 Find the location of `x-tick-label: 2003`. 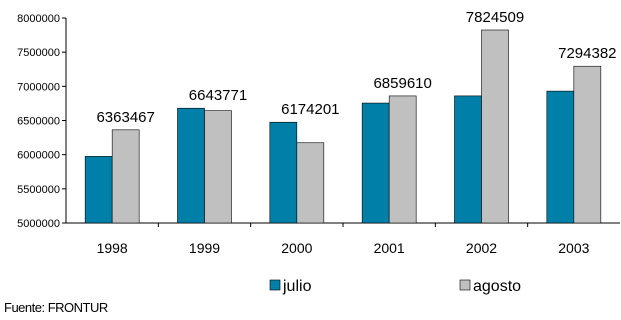

x-tick-label: 2003 is located at coordinates (573, 248).